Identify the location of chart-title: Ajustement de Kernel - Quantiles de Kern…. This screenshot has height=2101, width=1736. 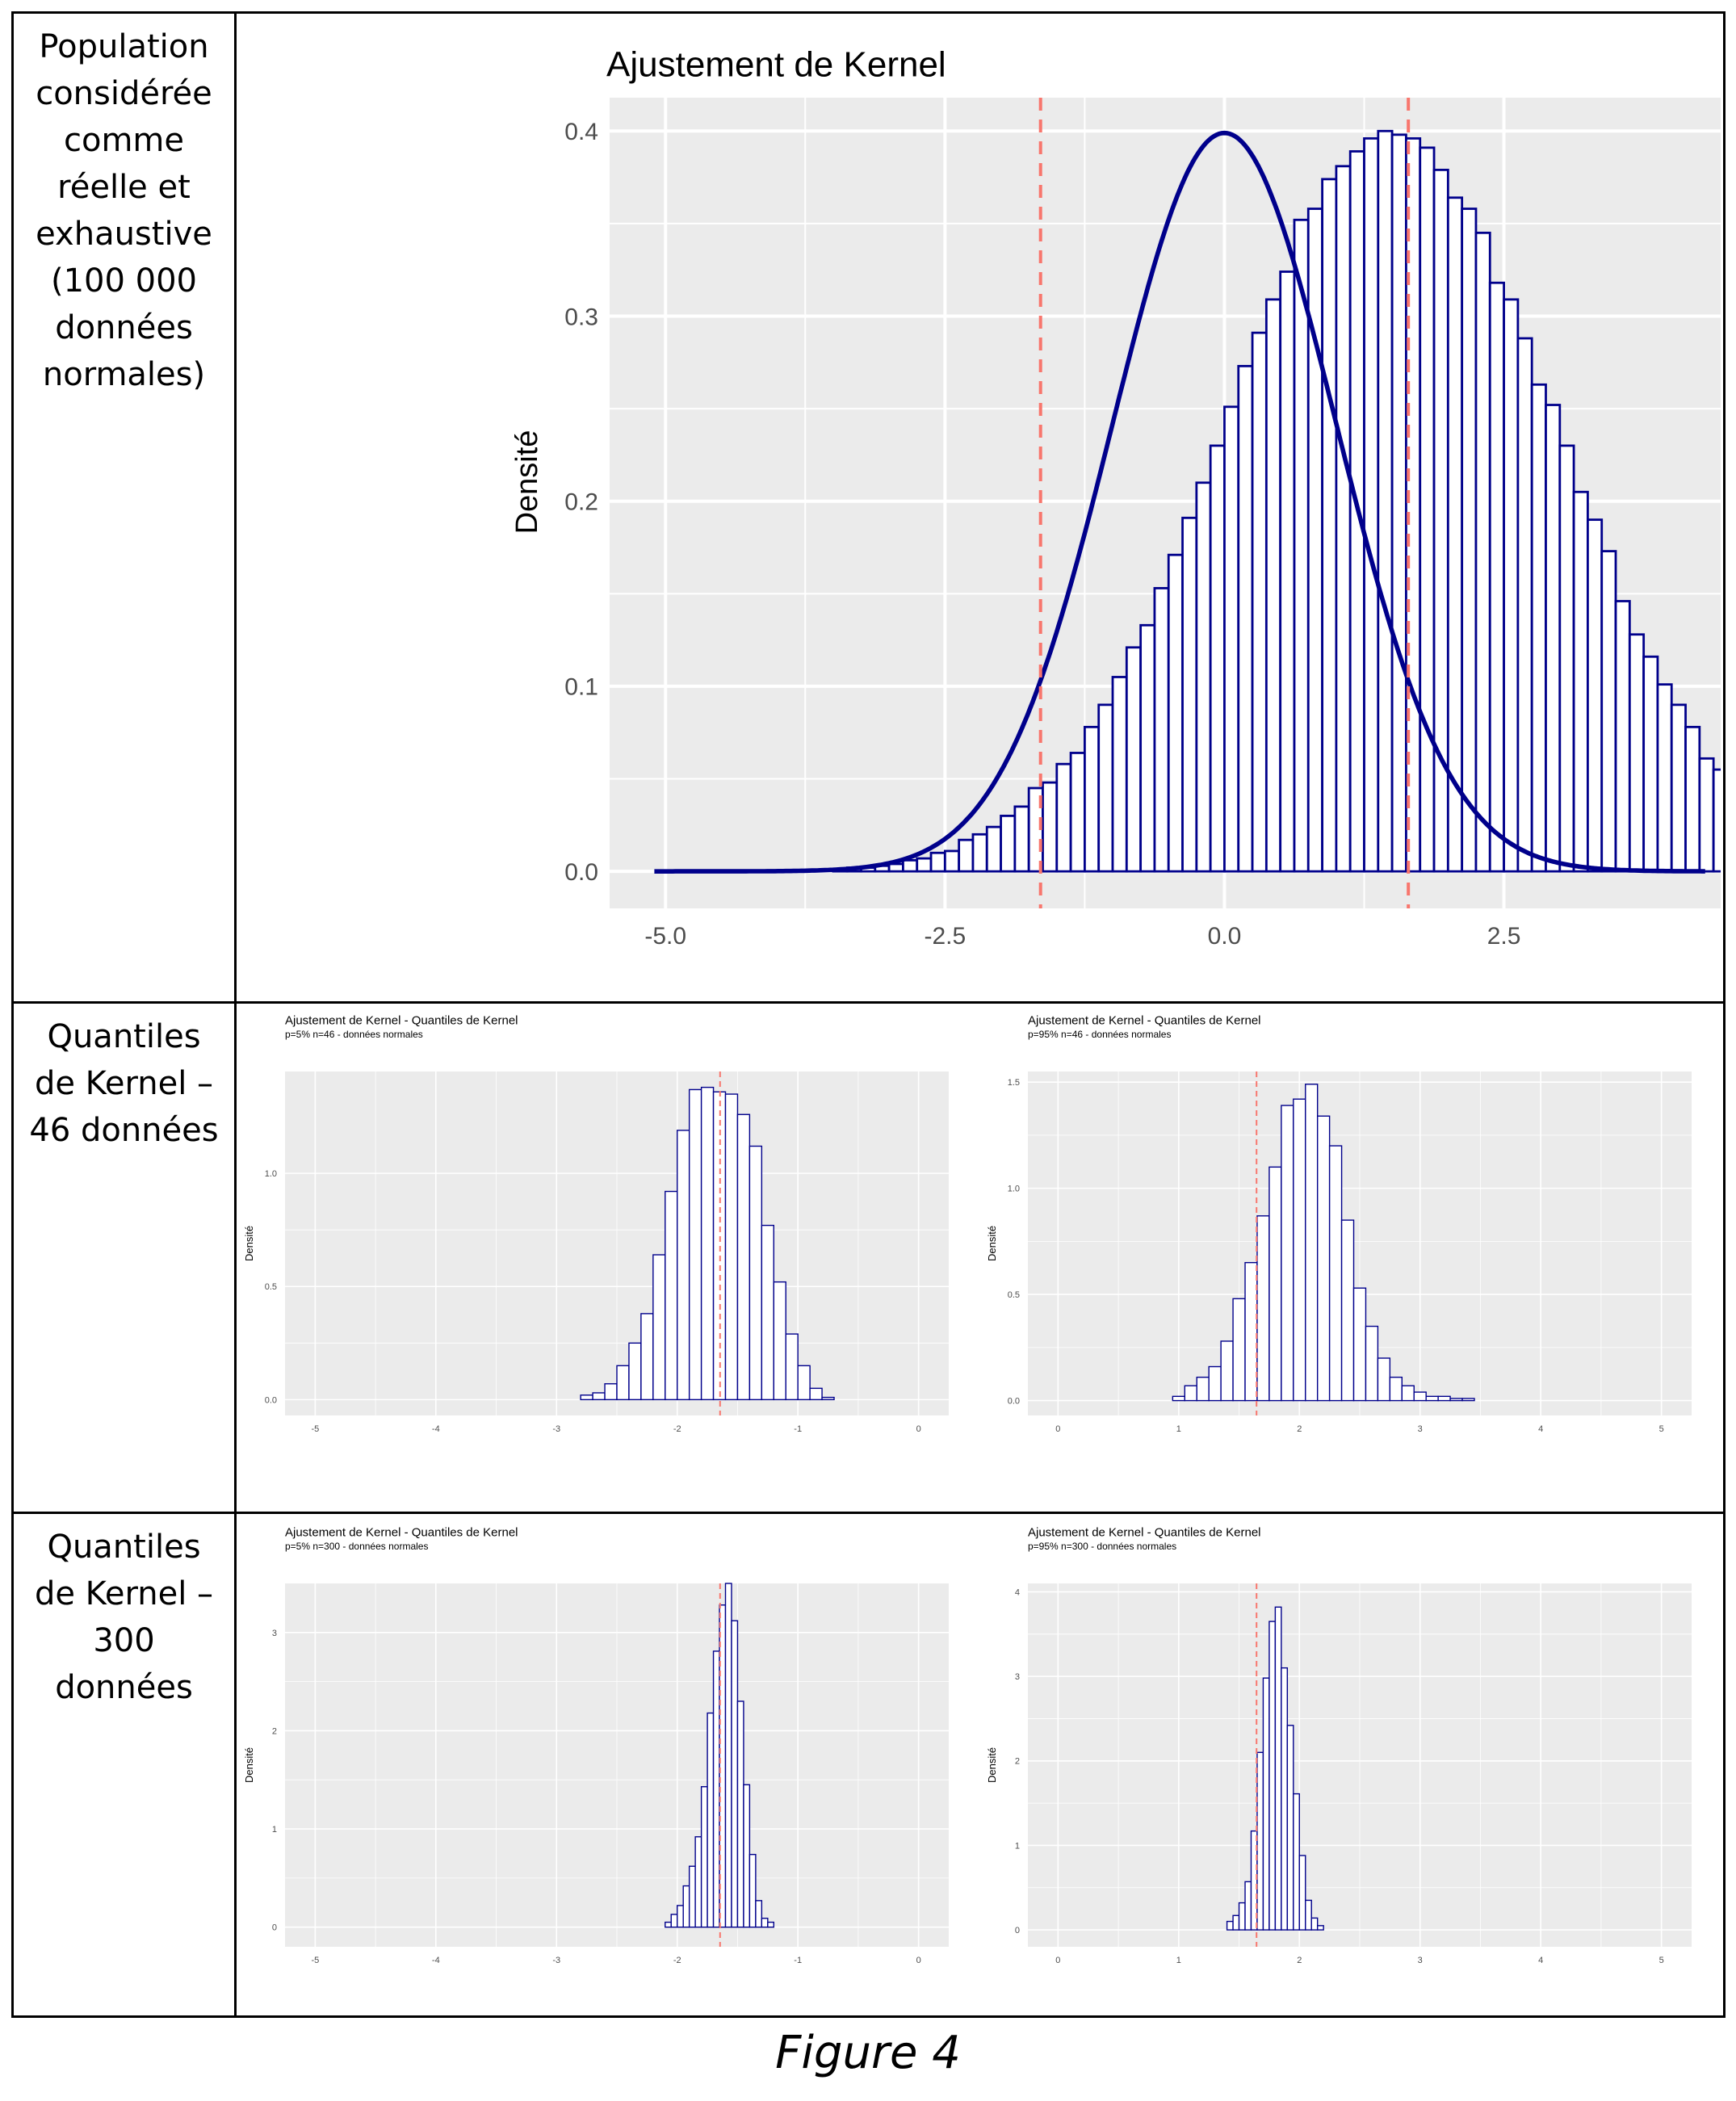
(401, 1532).